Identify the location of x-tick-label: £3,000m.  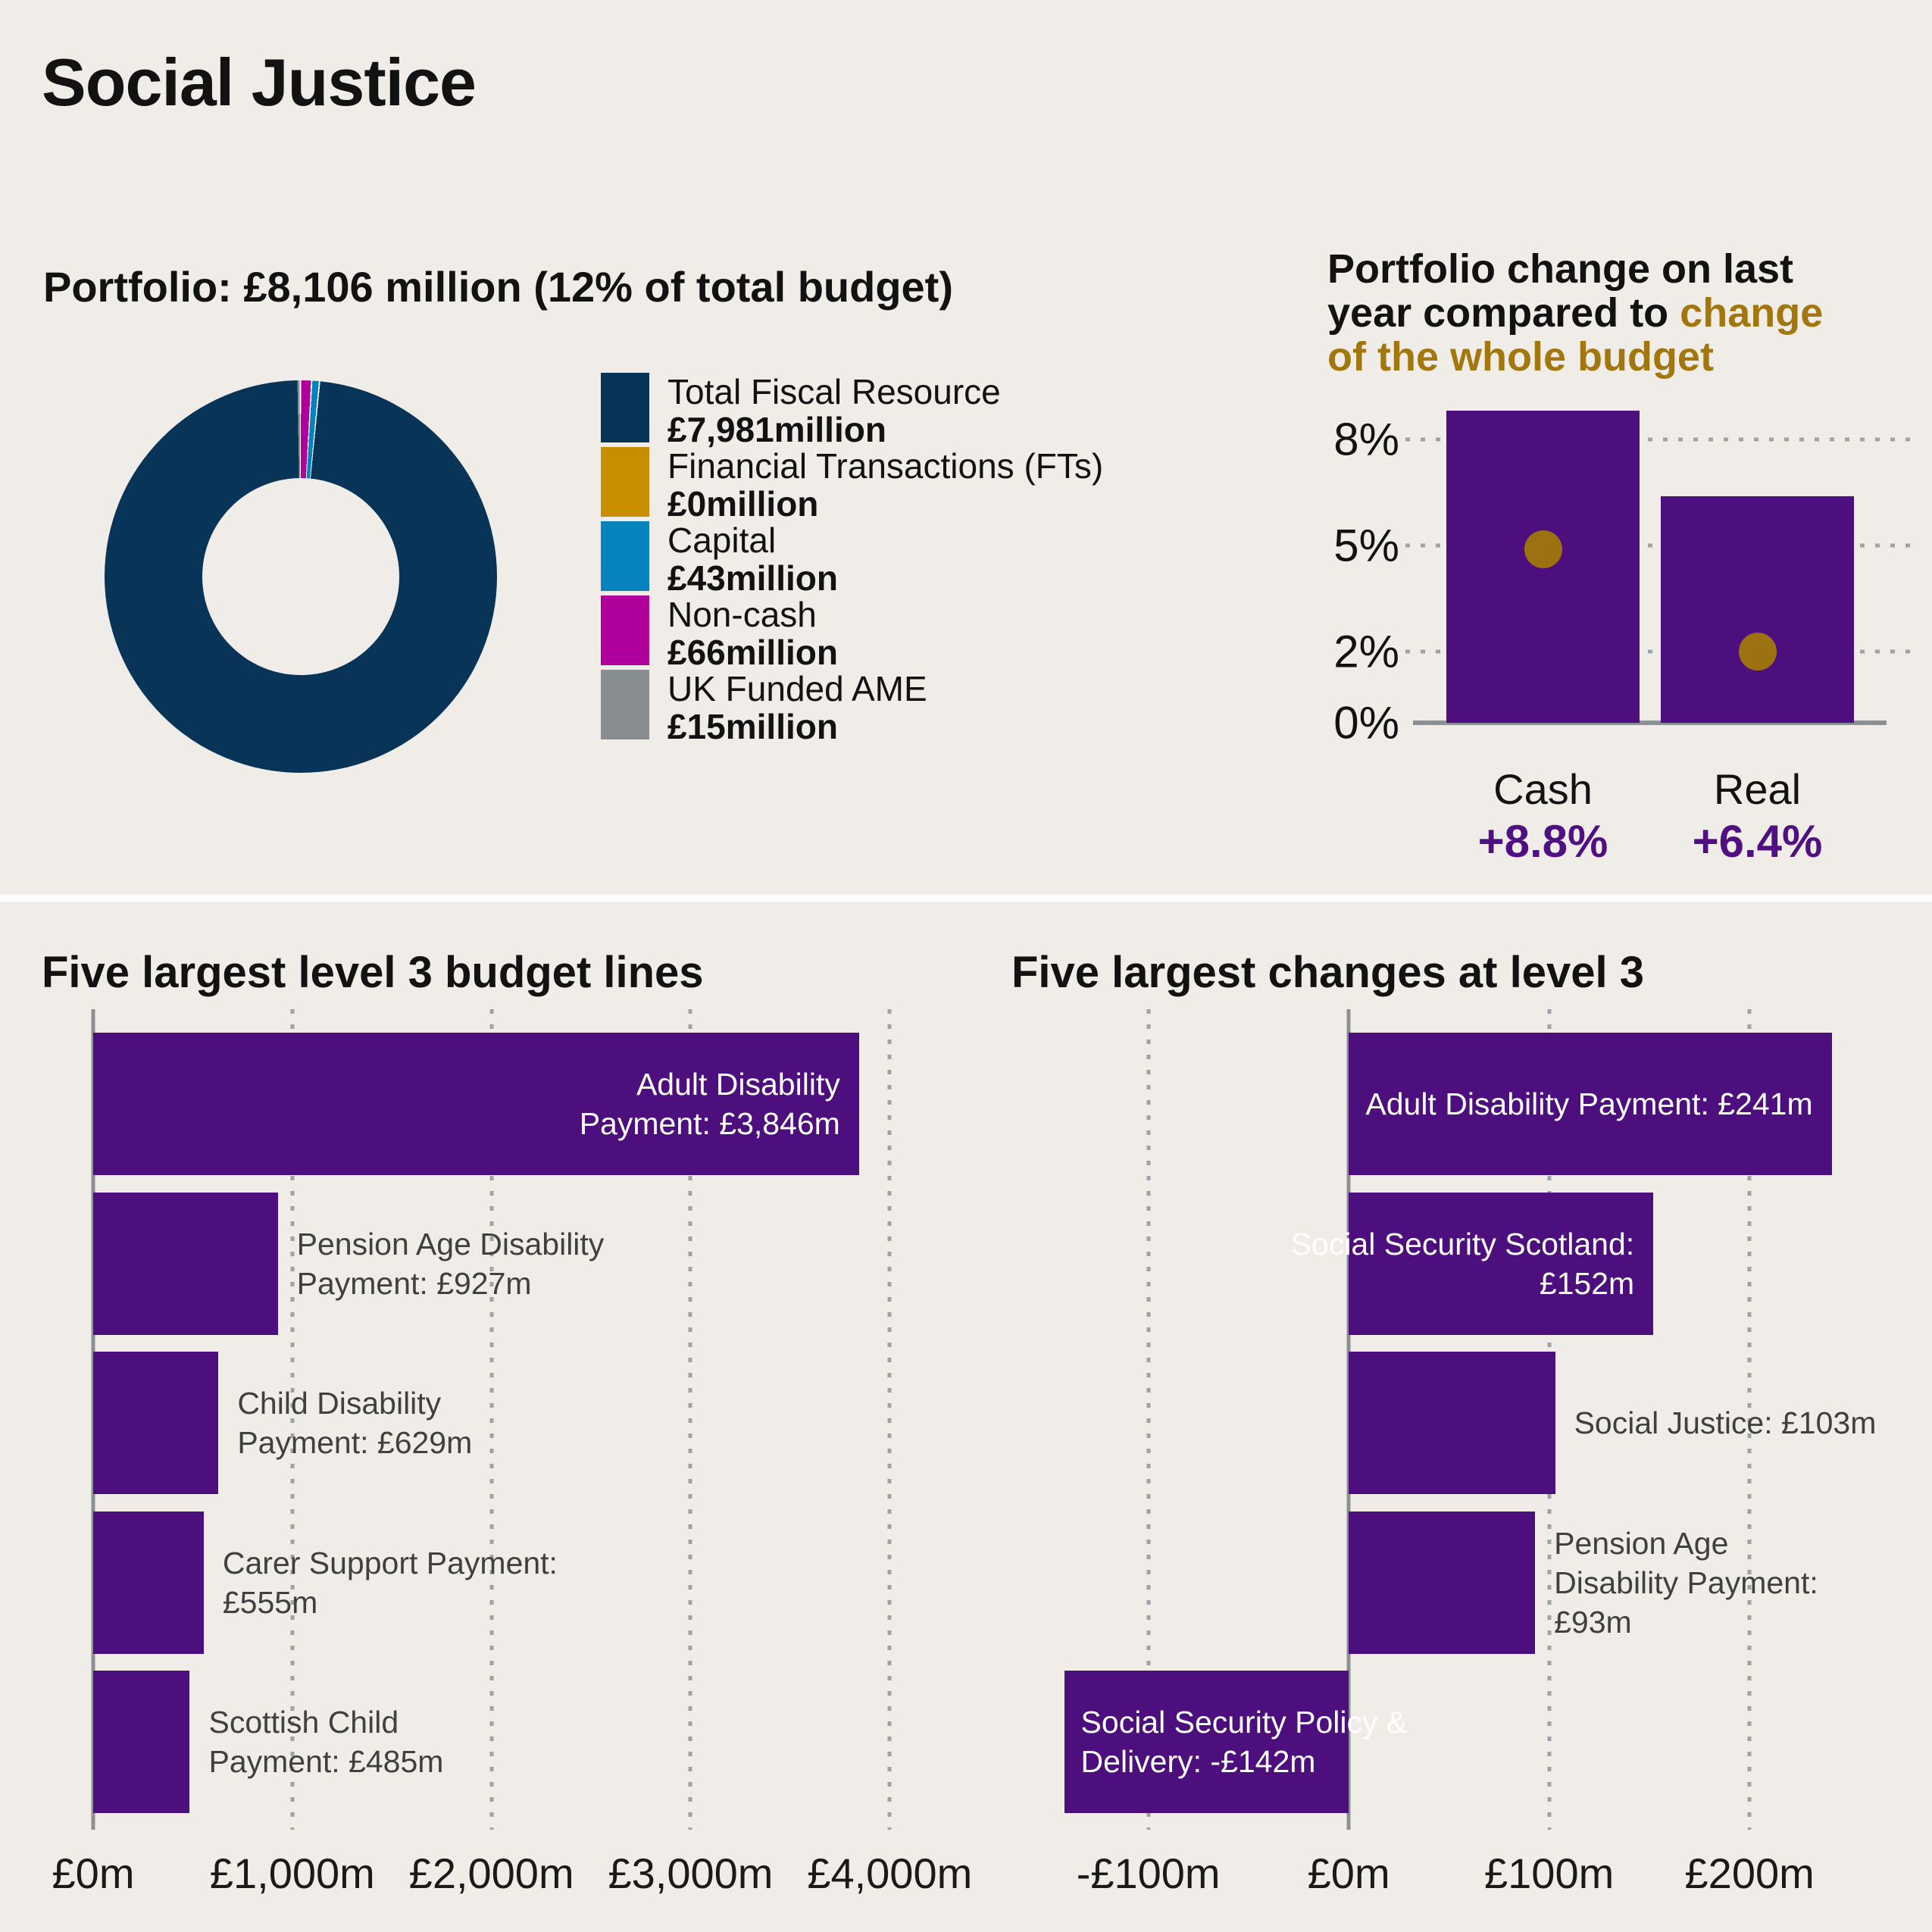
(691, 1873).